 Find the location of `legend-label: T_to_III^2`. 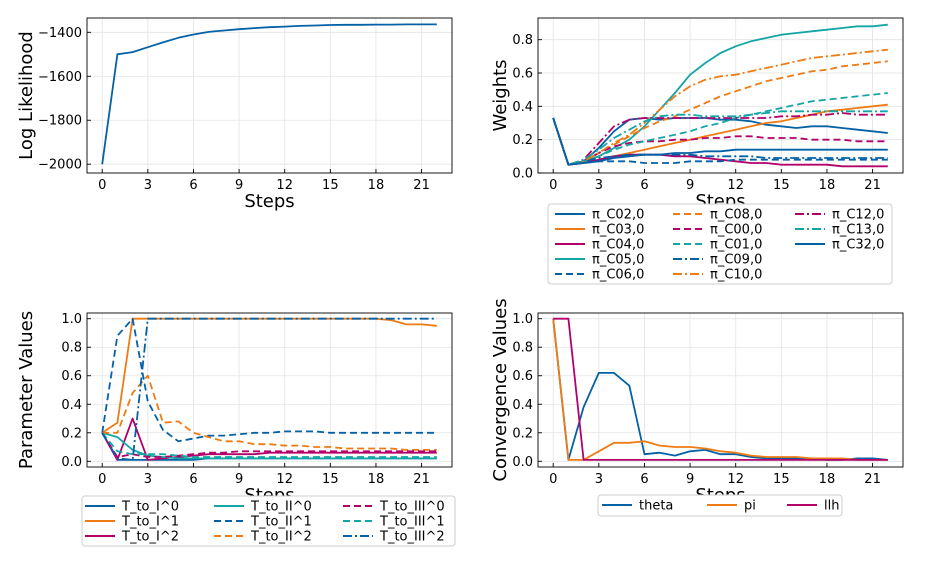

legend-label: T_to_III^2 is located at coordinates (412, 537).